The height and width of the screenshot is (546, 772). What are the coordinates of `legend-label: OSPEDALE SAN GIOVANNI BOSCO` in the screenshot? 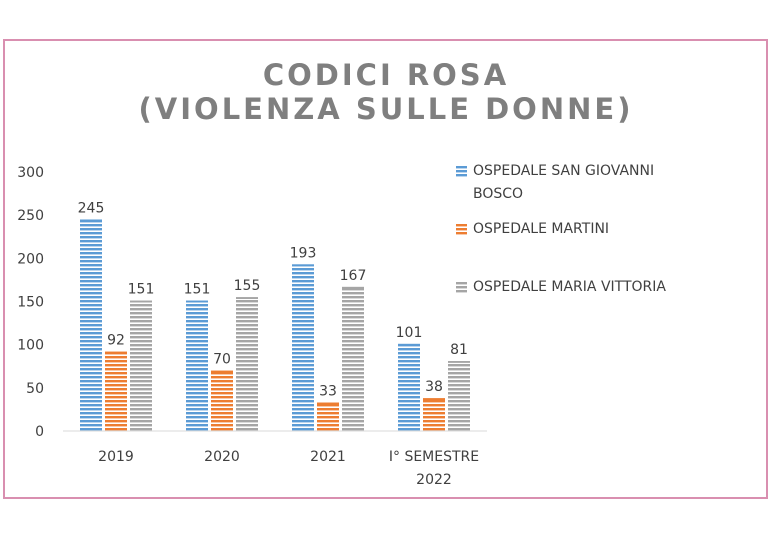 It's located at (564, 182).